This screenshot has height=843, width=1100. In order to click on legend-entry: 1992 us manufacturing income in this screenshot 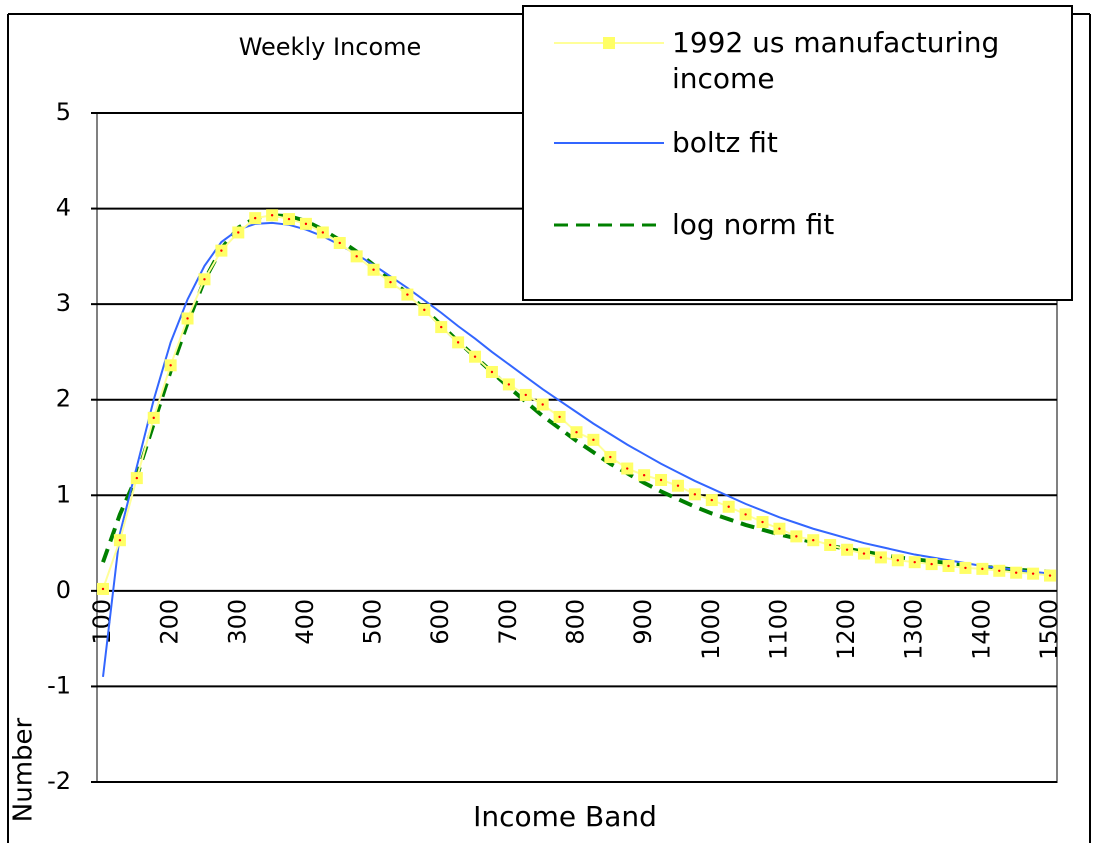, I will do `click(793, 61)`.